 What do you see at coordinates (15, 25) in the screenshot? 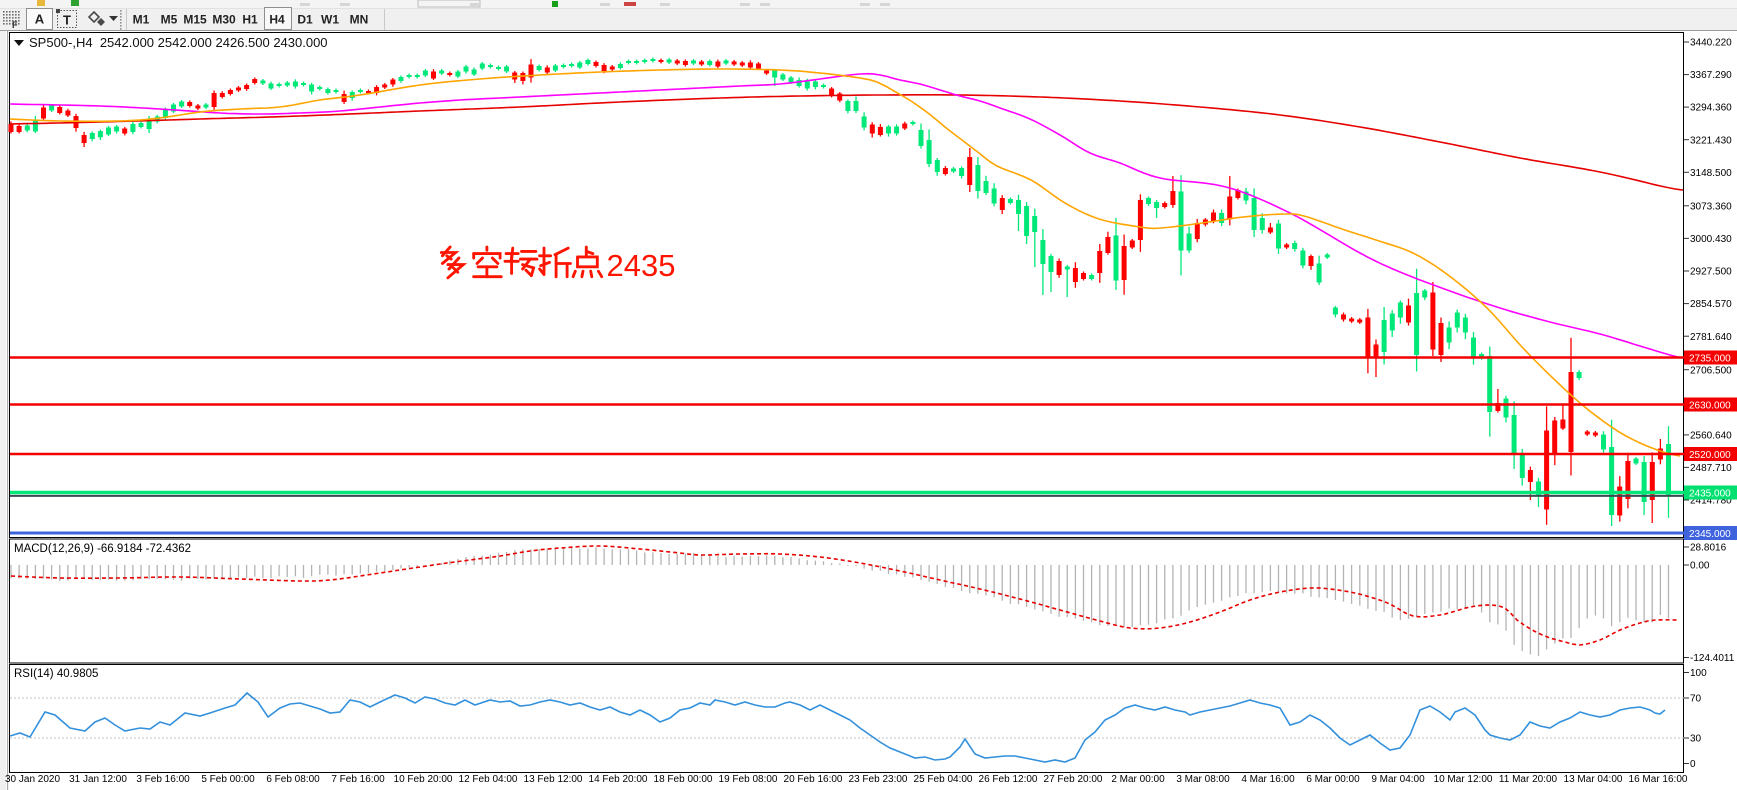
I see `svg-text: F` at bounding box center [15, 25].